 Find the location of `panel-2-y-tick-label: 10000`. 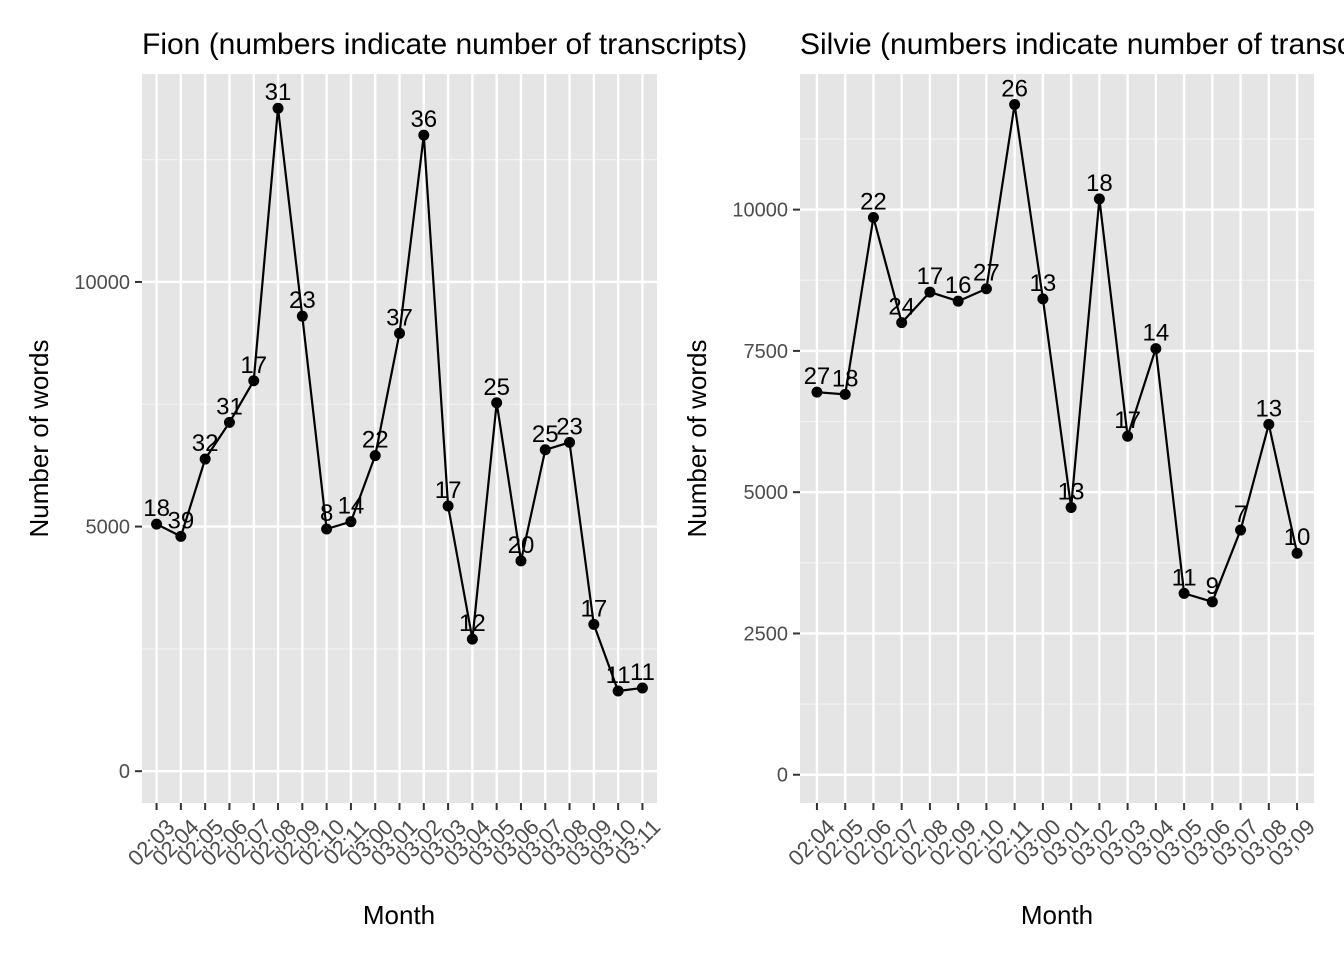

panel-2-y-tick-label: 10000 is located at coordinates (760, 211).